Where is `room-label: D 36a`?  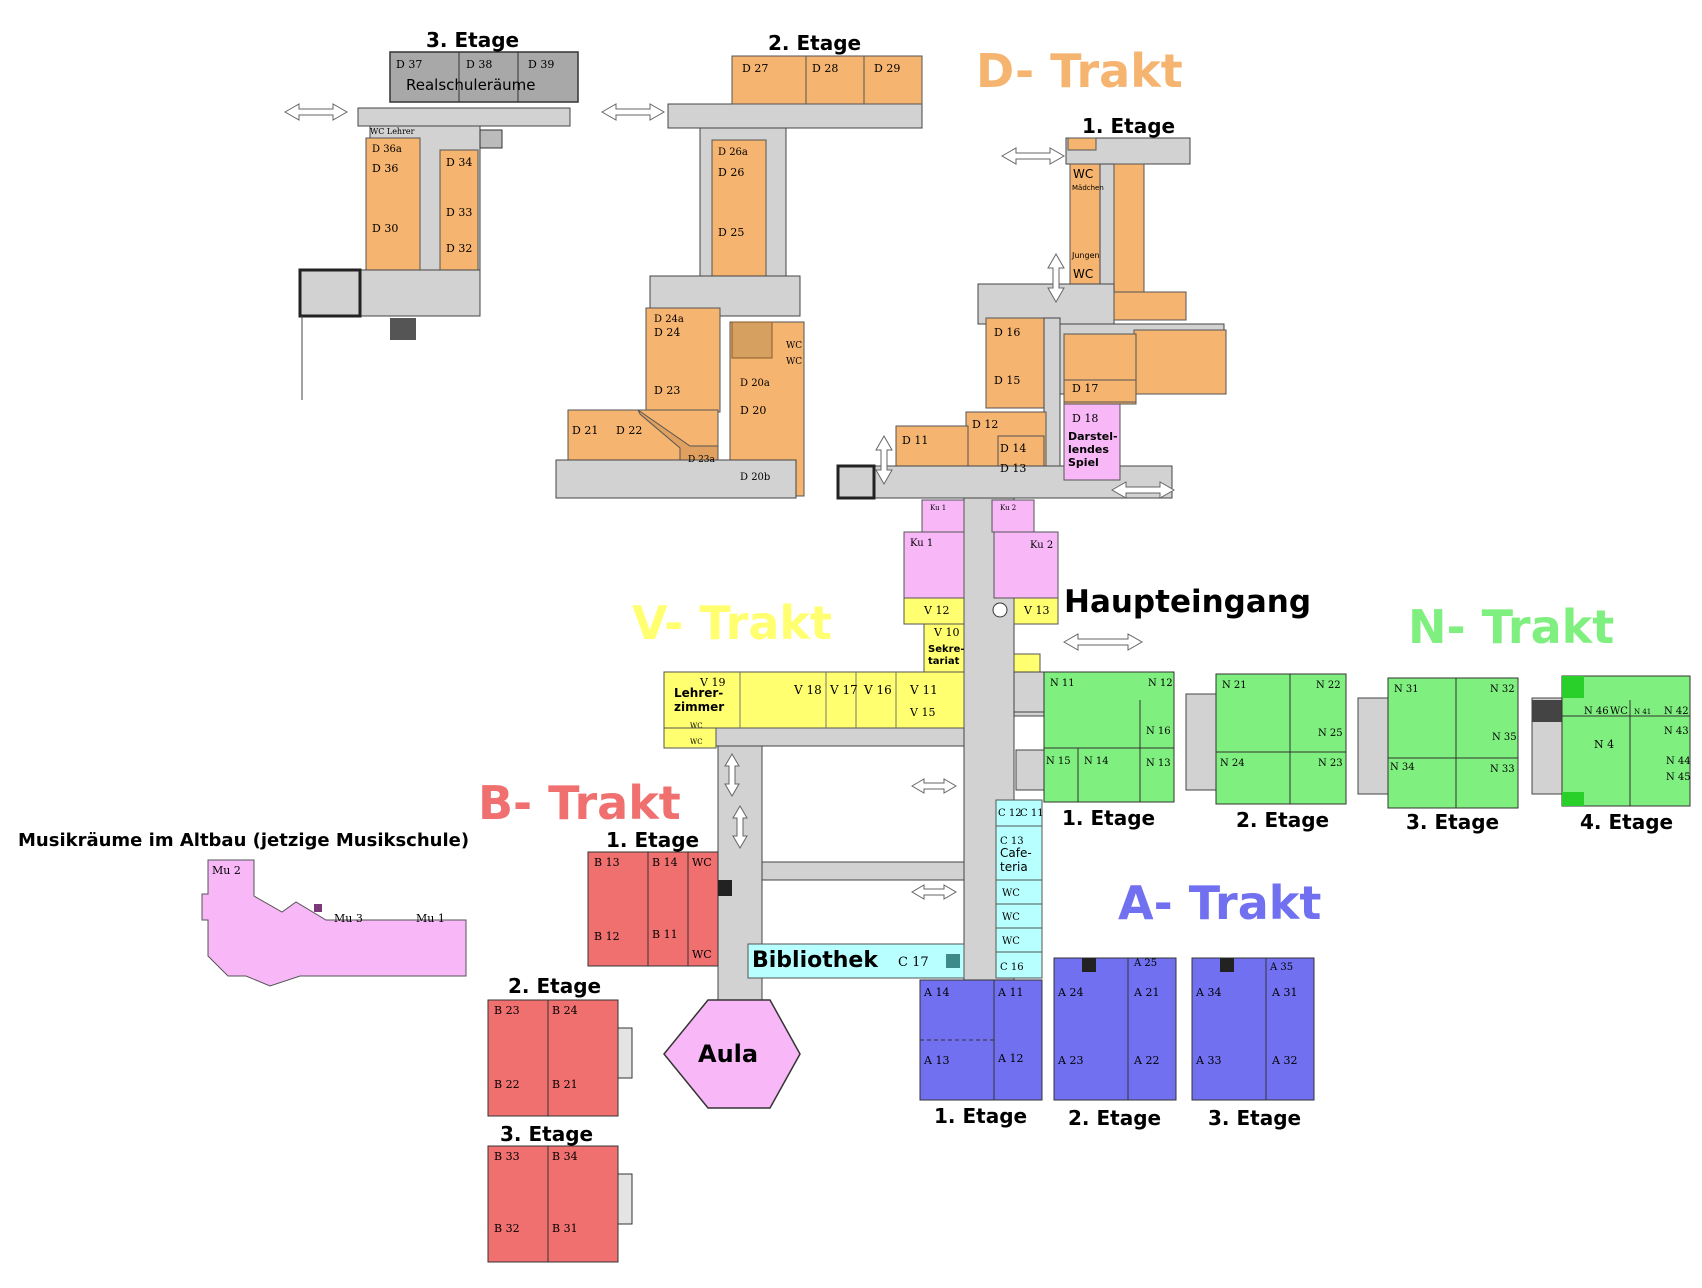 room-label: D 36a is located at coordinates (387, 149).